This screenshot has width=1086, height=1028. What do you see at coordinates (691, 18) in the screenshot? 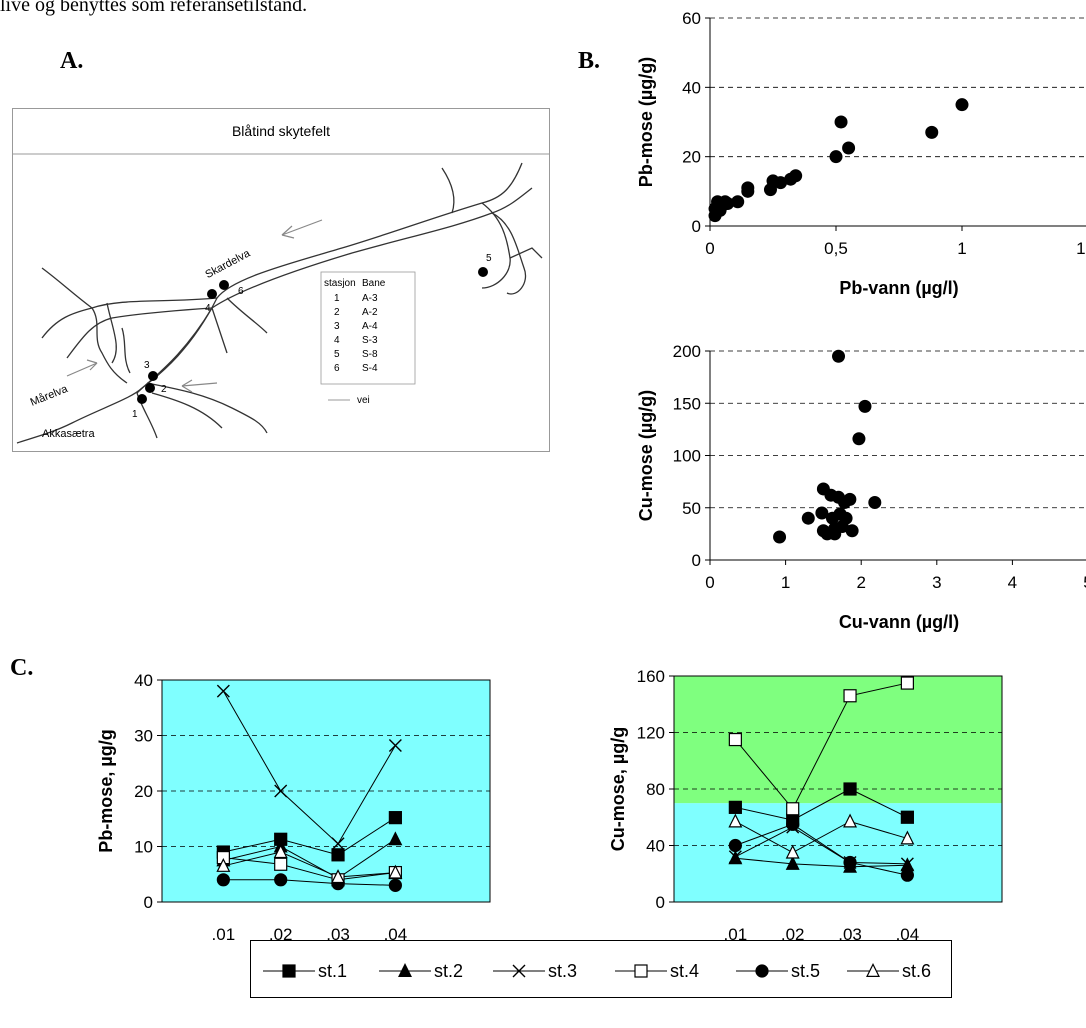
I see `y-tick-label: 60` at bounding box center [691, 18].